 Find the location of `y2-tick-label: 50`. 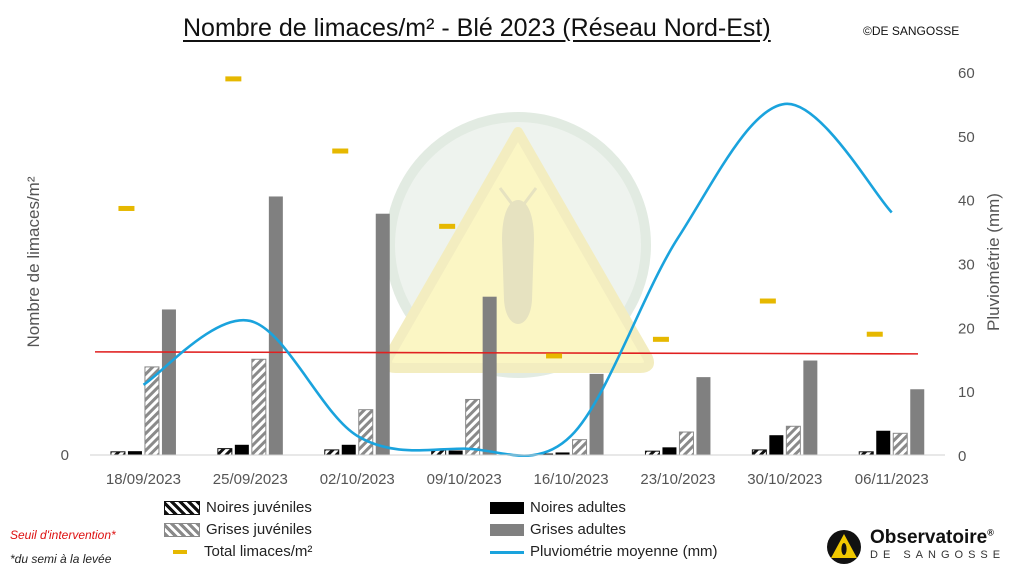

y2-tick-label: 50 is located at coordinates (966, 137).